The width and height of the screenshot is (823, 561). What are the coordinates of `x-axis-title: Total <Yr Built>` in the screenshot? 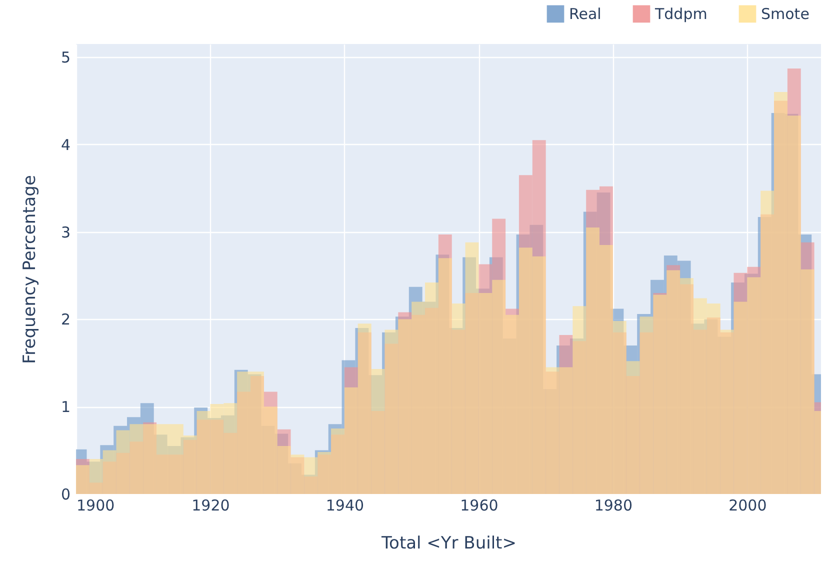 It's located at (448, 544).